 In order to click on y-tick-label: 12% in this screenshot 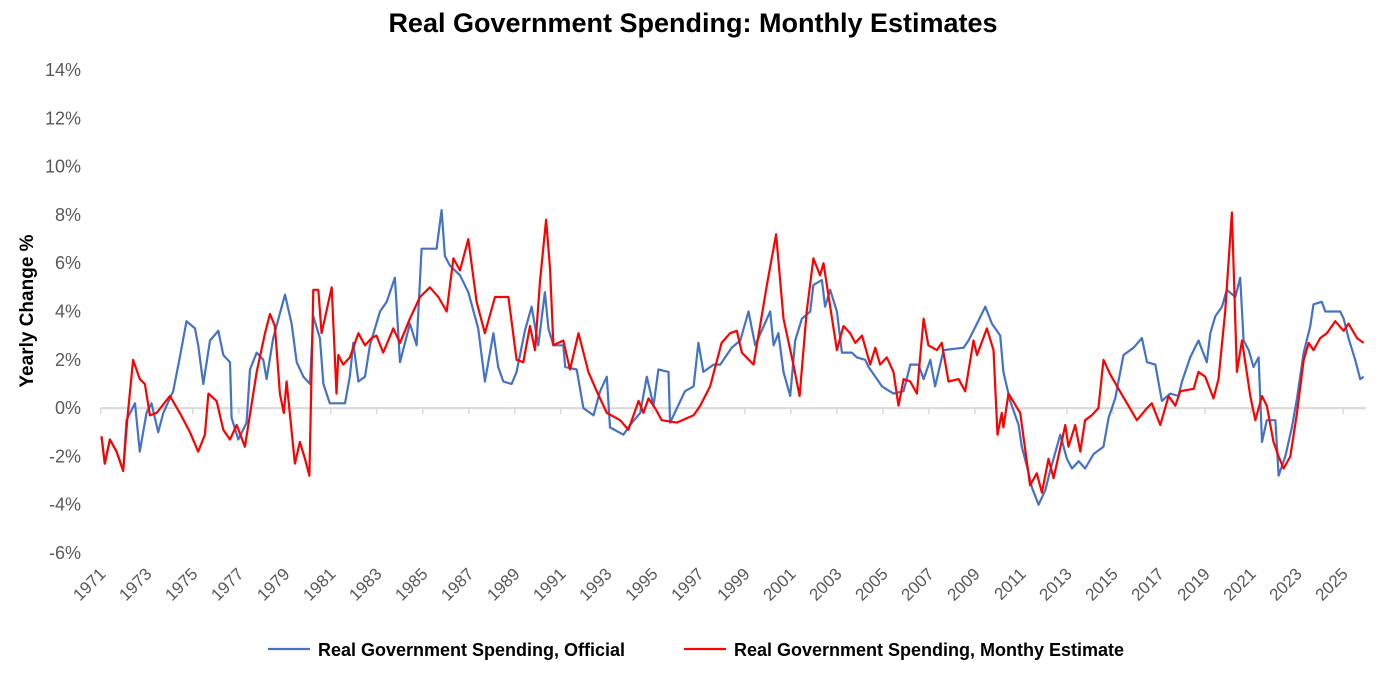, I will do `click(63, 118)`.